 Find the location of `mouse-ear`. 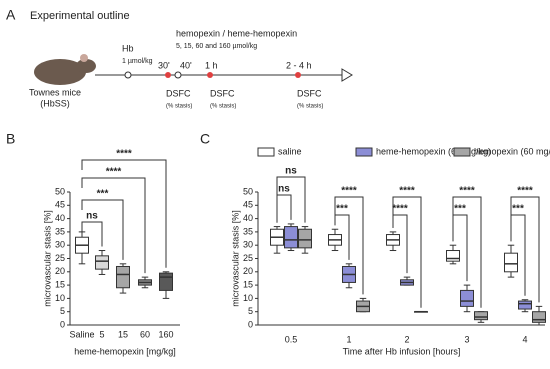

mouse-ear is located at coordinates (84, 58).